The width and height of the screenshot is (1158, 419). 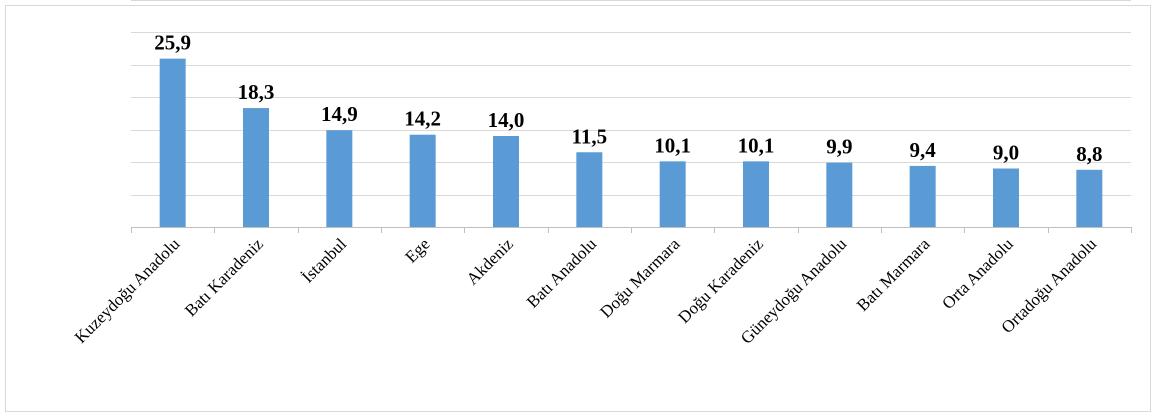 What do you see at coordinates (1006, 153) in the screenshot?
I see `data-label-11: 9,0` at bounding box center [1006, 153].